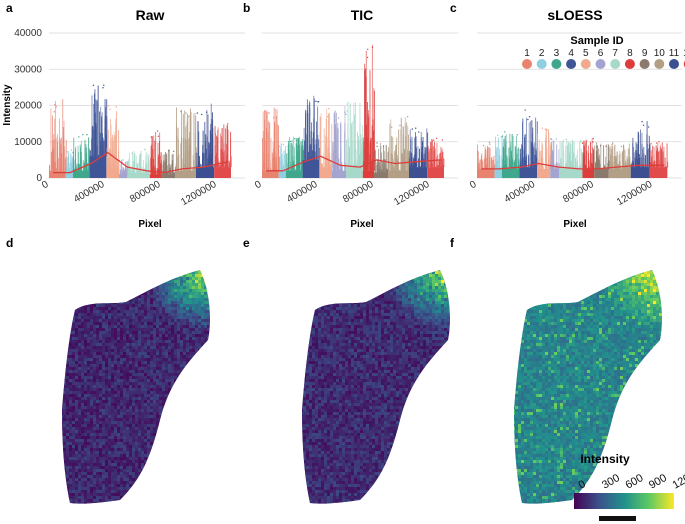  What do you see at coordinates (528, 172) in the screenshot?
I see `series-body` at bounding box center [528, 172].